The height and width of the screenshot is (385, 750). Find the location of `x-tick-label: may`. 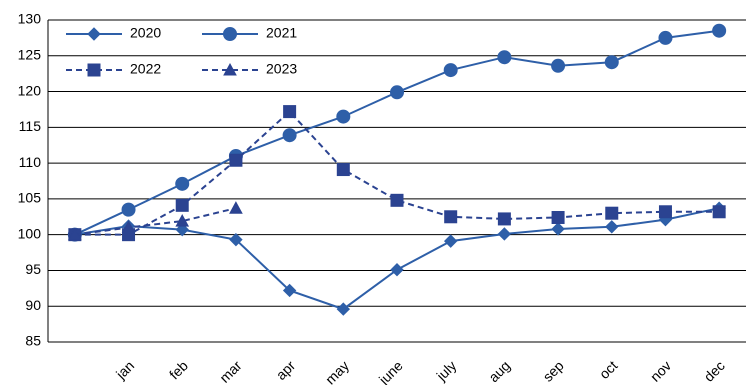

x-tick-label: may is located at coordinates (337, 371).